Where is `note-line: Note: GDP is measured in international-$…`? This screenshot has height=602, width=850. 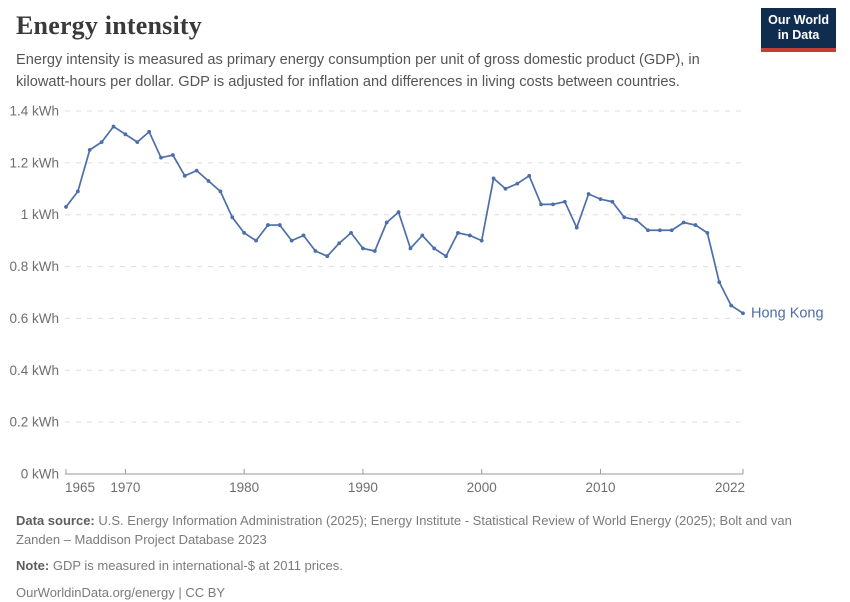
note-line: Note: GDP is measured in international-$… is located at coordinates (425, 565).